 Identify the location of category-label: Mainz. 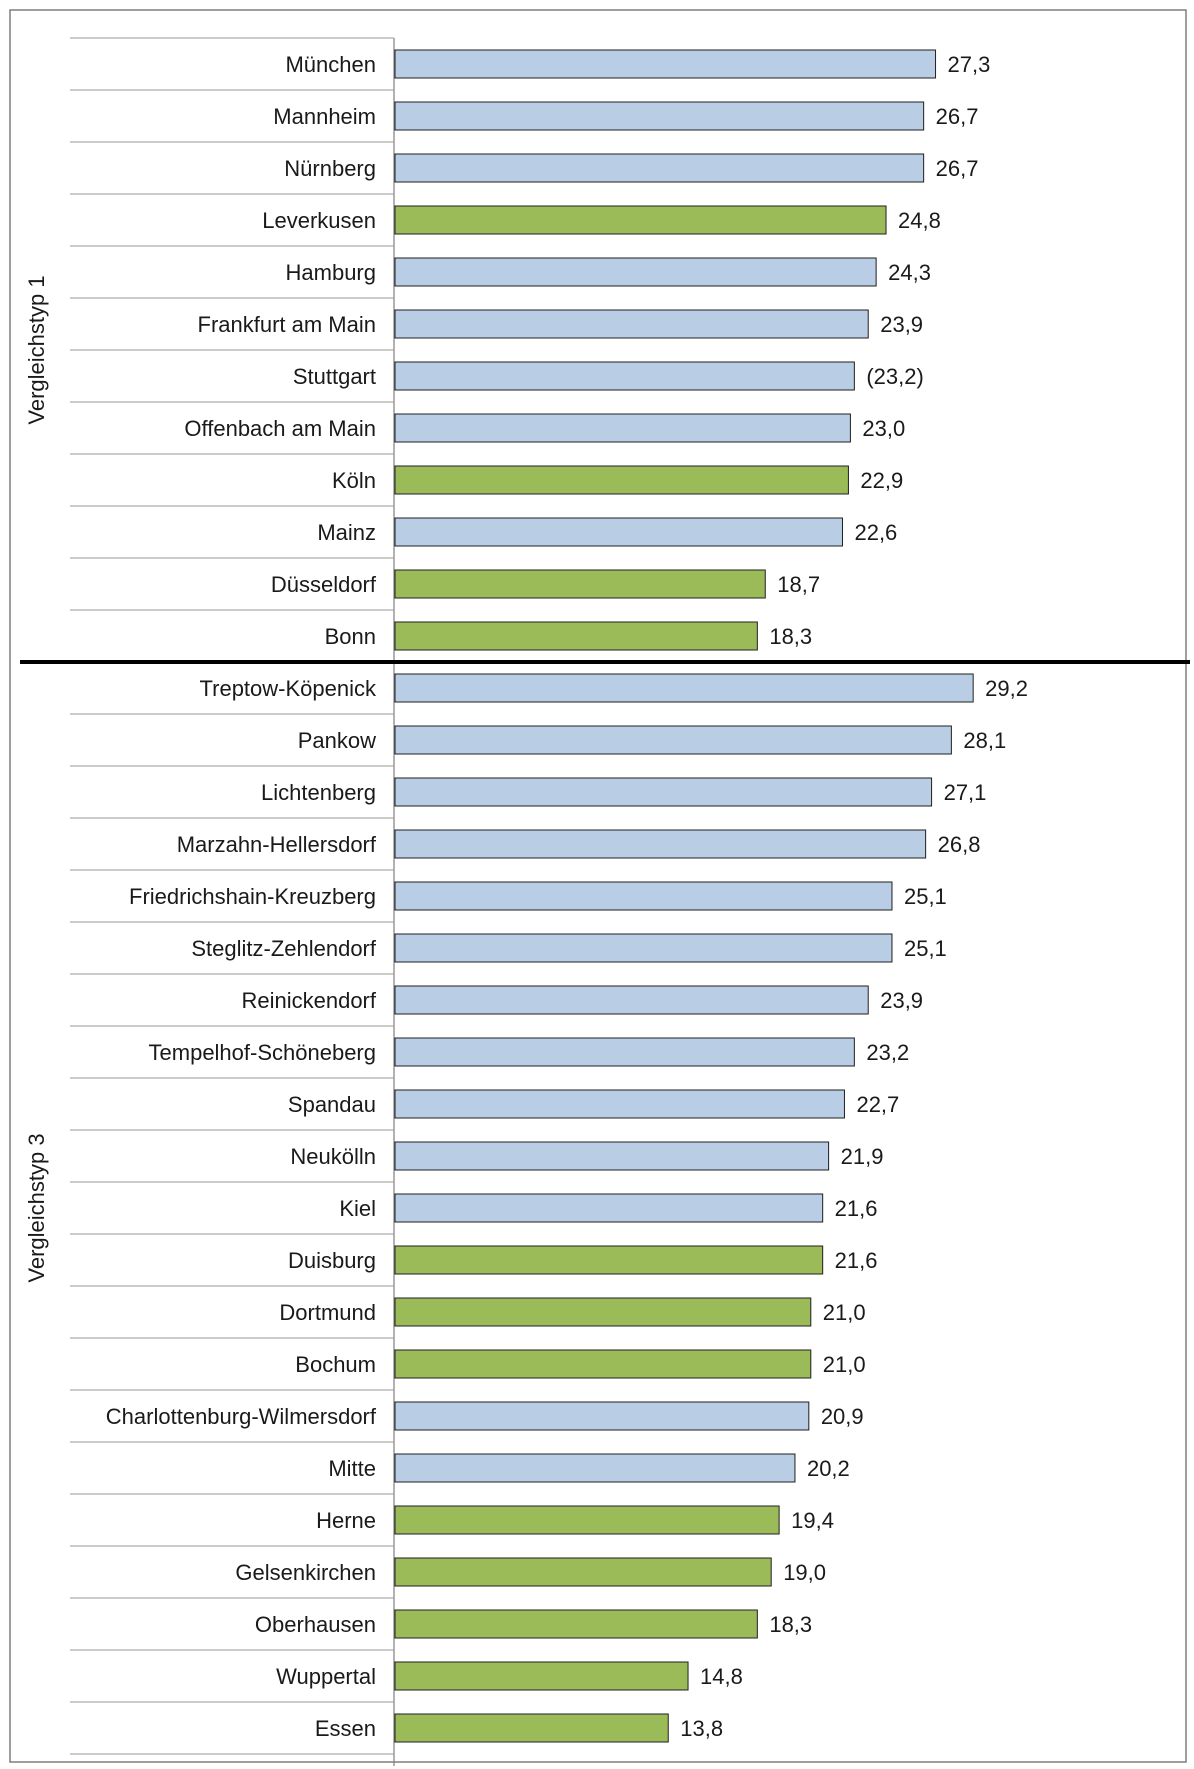
(346, 532).